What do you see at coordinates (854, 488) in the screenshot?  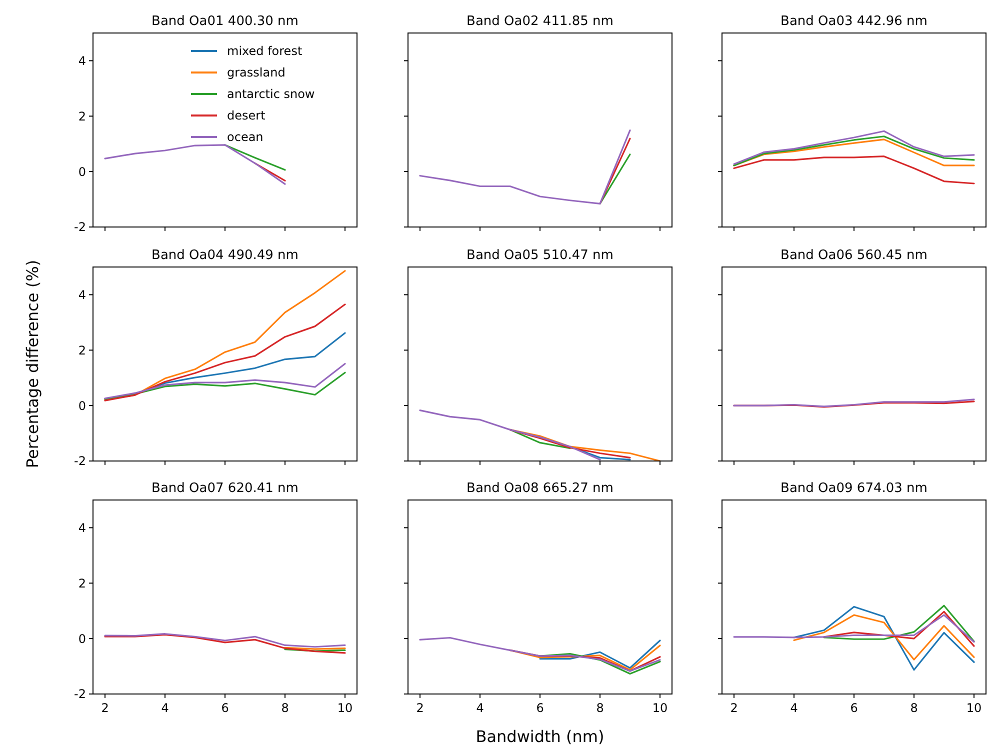 I see `chart-title: Band Oa09 674.03 nm` at bounding box center [854, 488].